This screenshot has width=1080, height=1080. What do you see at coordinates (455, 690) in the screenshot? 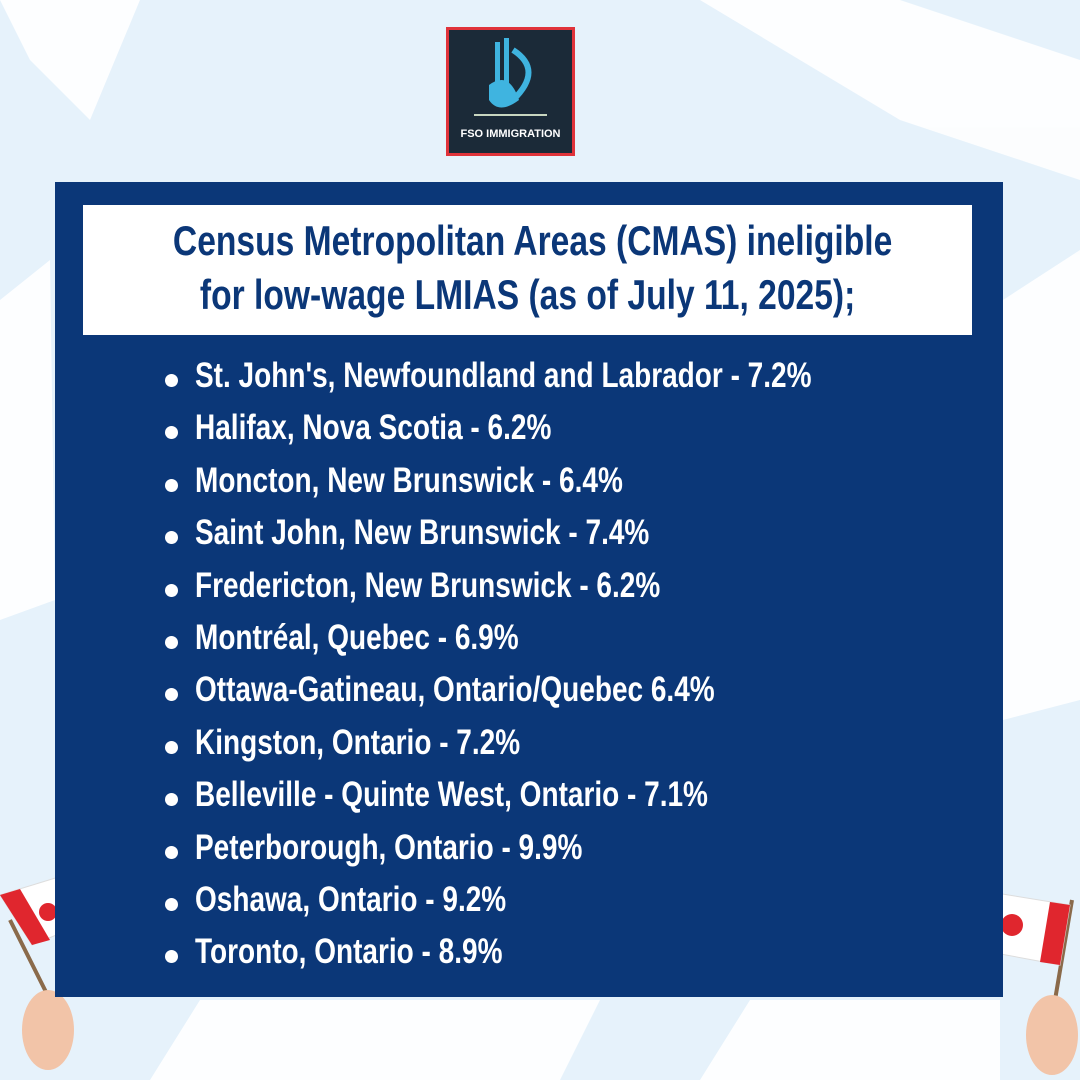
I see `list-item: Ottawa-Gatineau, Ontario/Quebec 6.4%` at bounding box center [455, 690].